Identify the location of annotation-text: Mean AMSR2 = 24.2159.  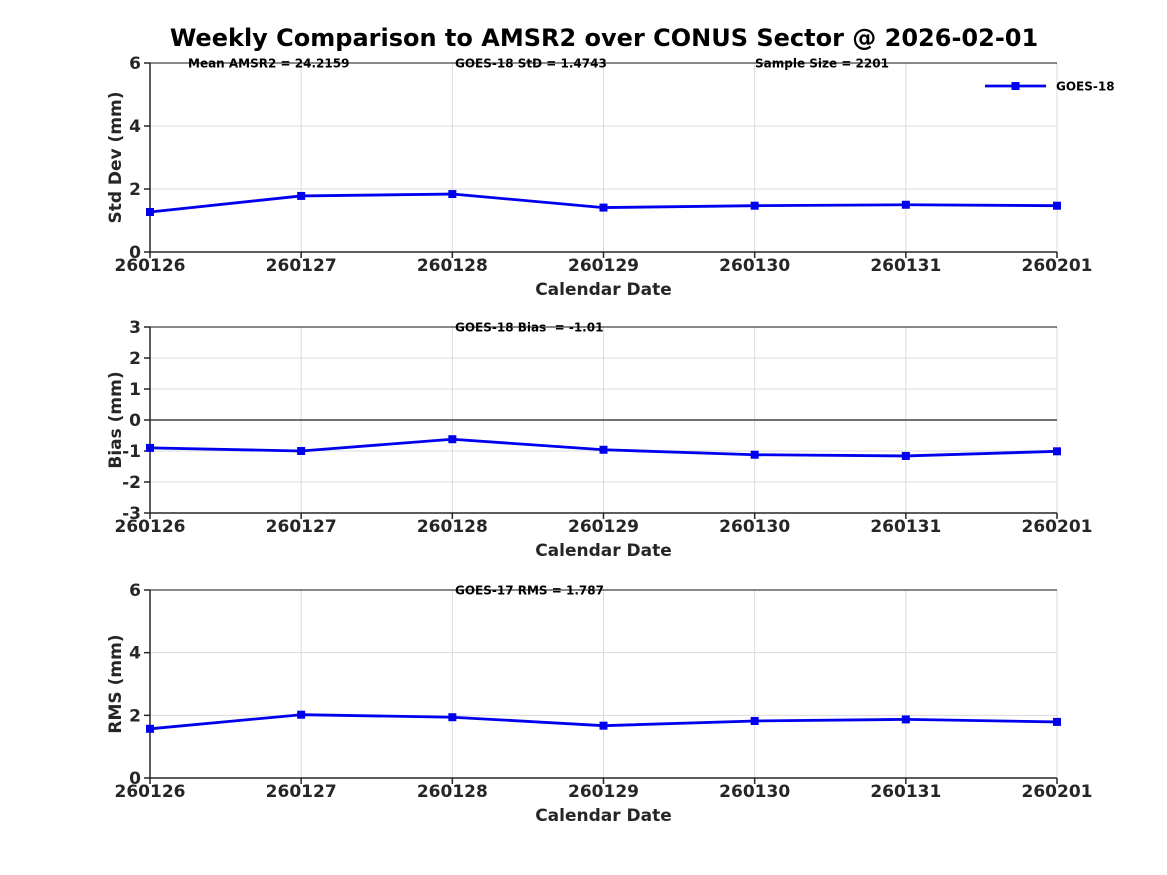
(268, 64).